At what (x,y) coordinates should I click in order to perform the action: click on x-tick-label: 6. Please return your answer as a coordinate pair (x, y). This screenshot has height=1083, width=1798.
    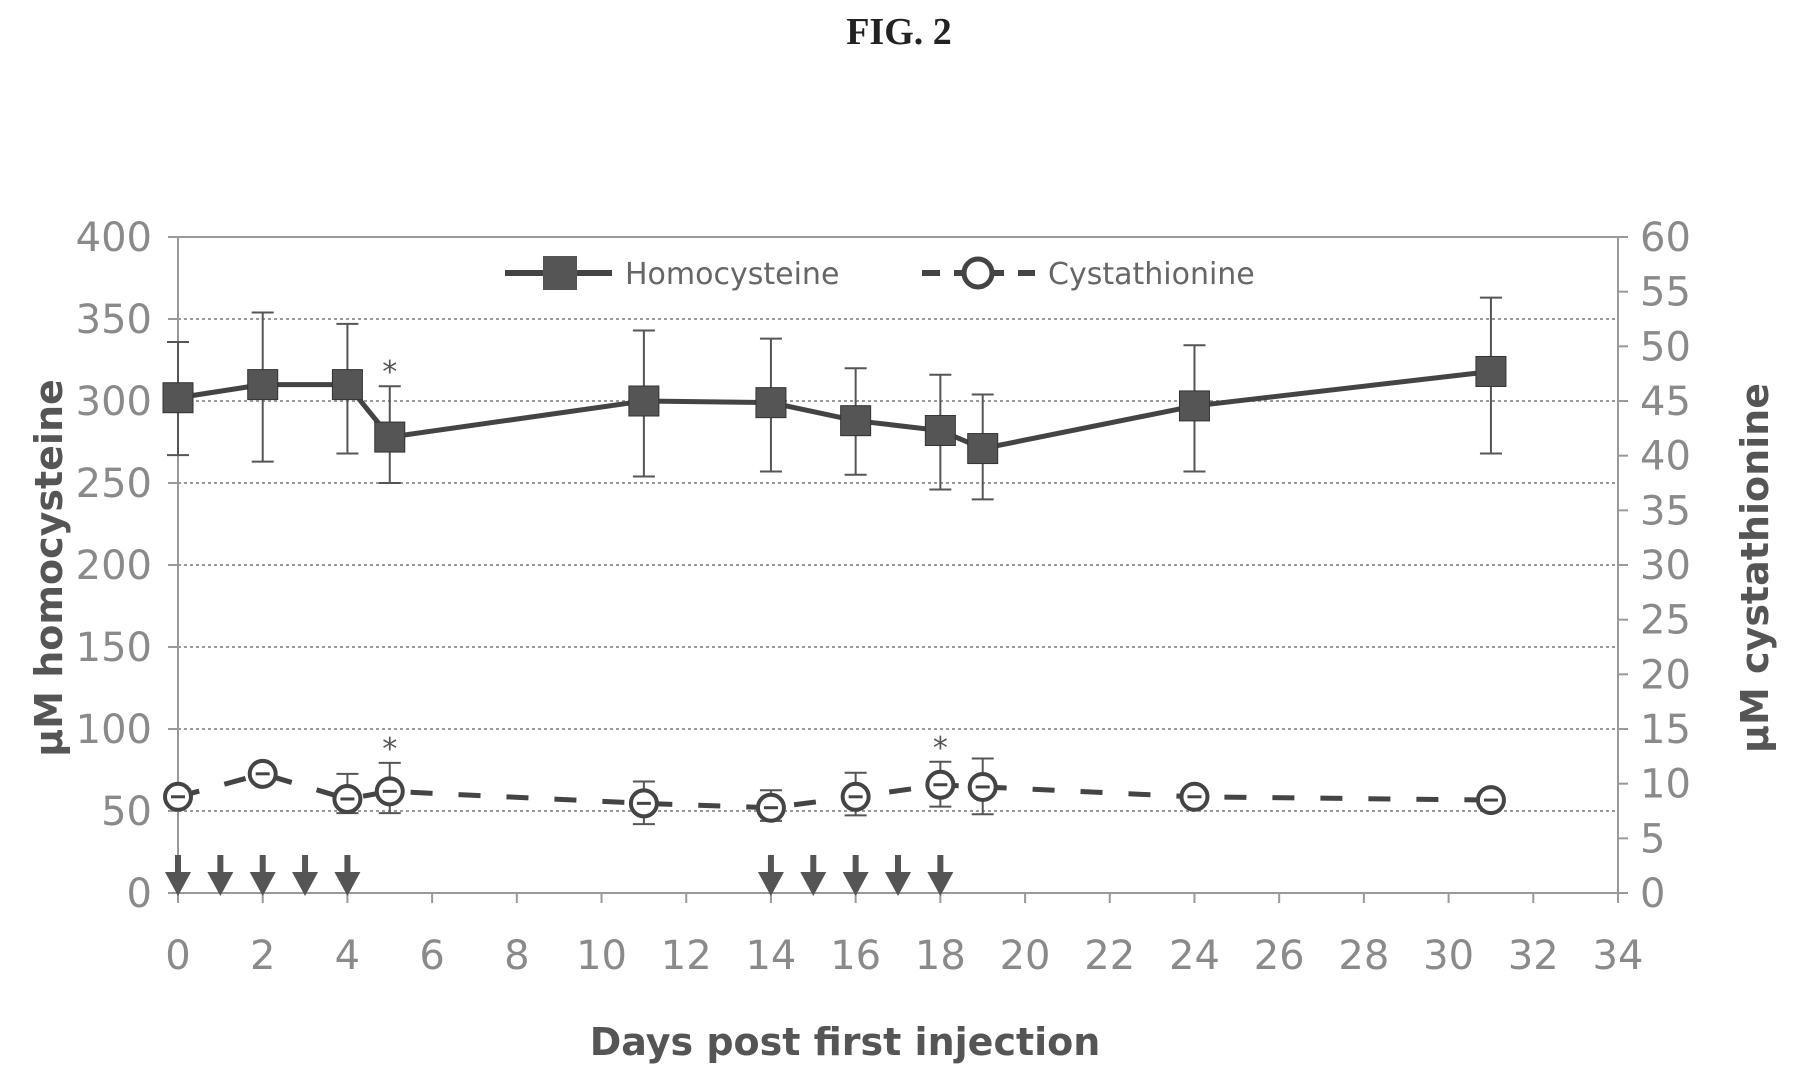
    Looking at the image, I should click on (431, 956).